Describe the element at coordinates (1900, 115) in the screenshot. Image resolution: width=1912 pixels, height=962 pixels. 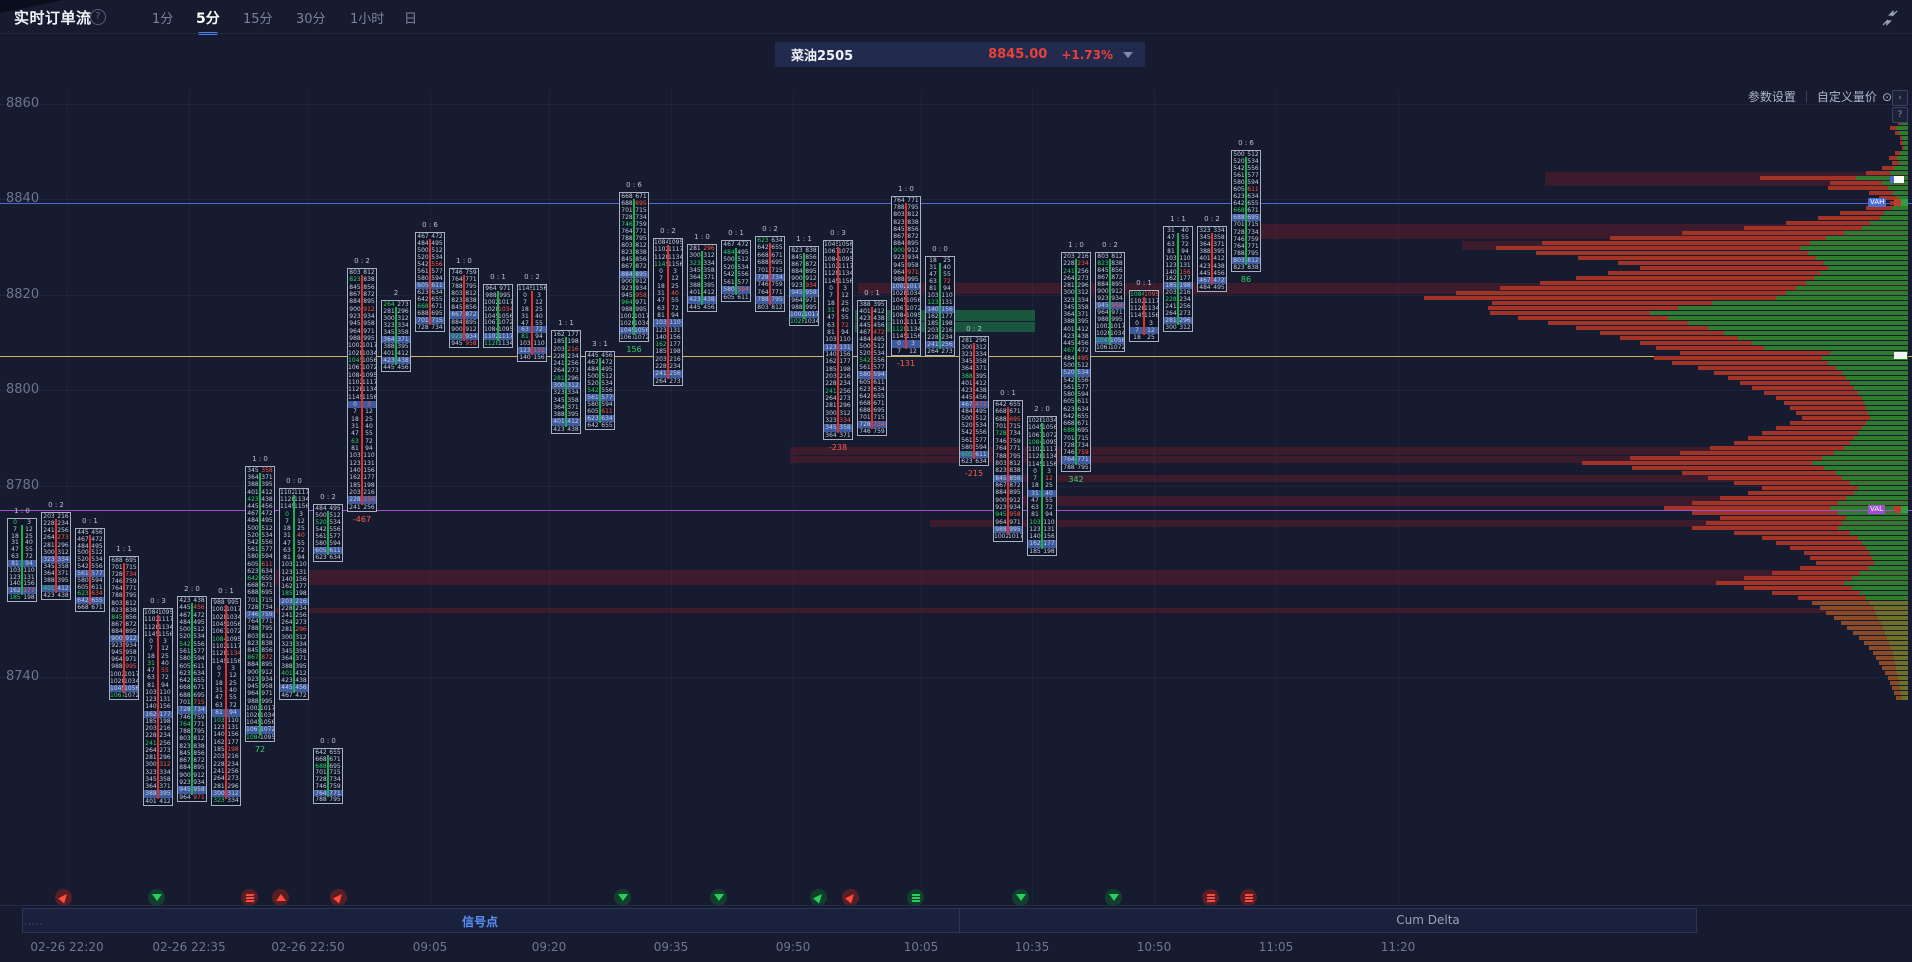
I see `panel-help-button: ?` at that location.